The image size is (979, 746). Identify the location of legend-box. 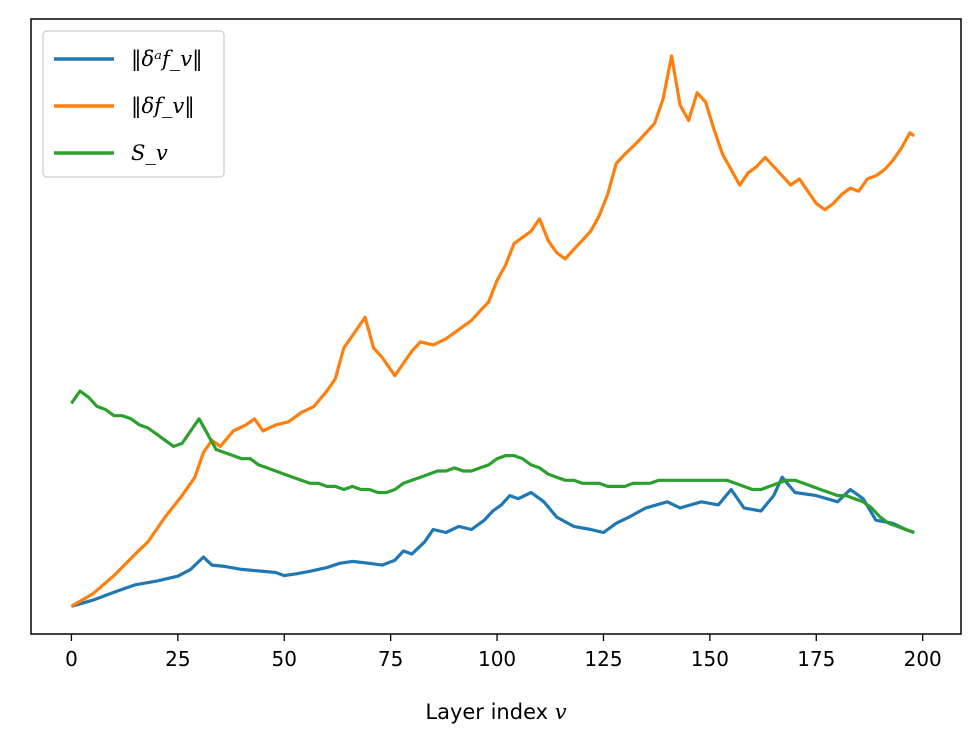
(133, 104).